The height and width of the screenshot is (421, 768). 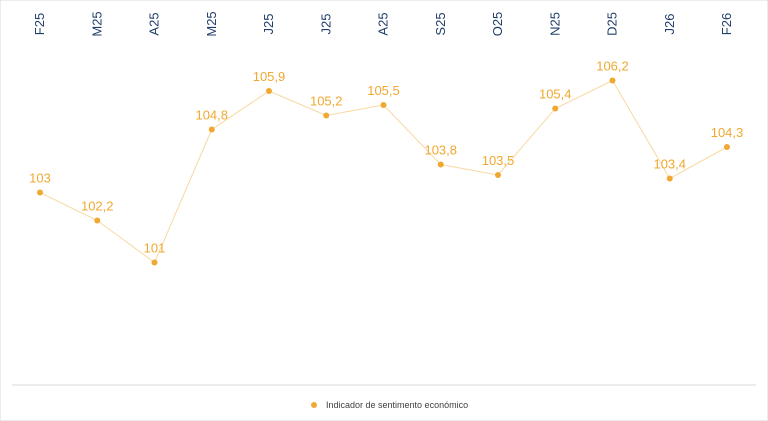 I want to click on data-label: 104,3, so click(x=727, y=132).